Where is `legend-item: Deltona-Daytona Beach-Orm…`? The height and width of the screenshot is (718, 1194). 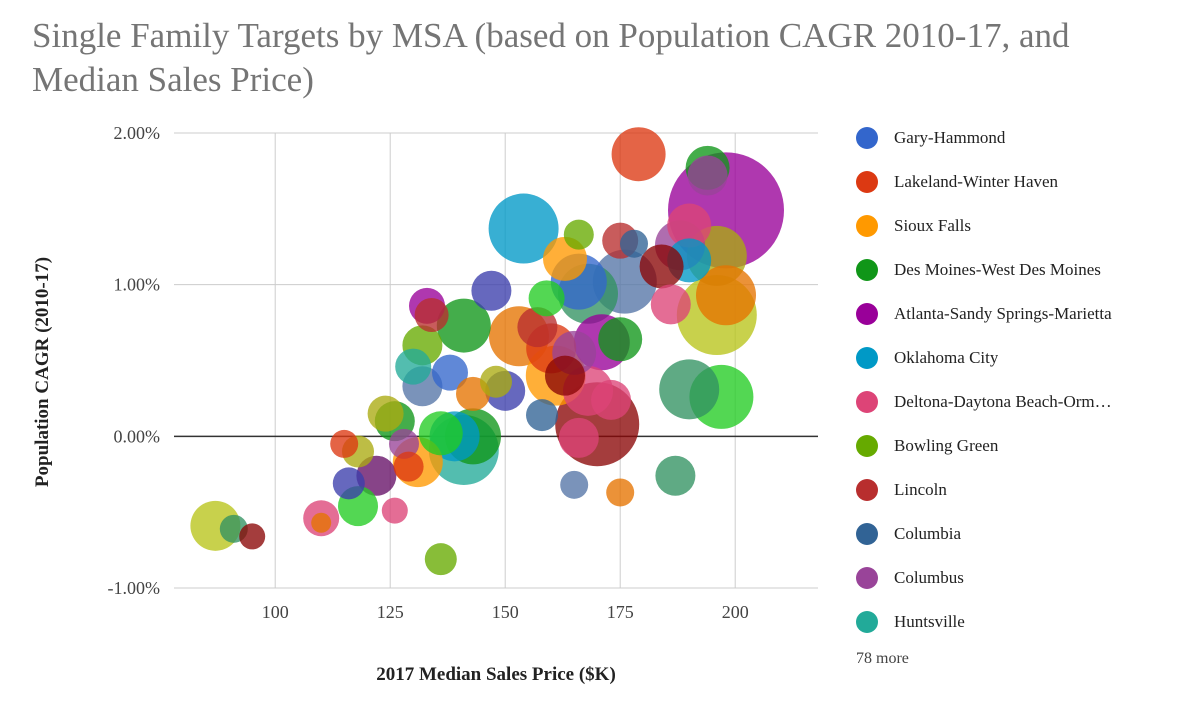
legend-item: Deltona-Daytona Beach-Orm… is located at coordinates (1016, 402).